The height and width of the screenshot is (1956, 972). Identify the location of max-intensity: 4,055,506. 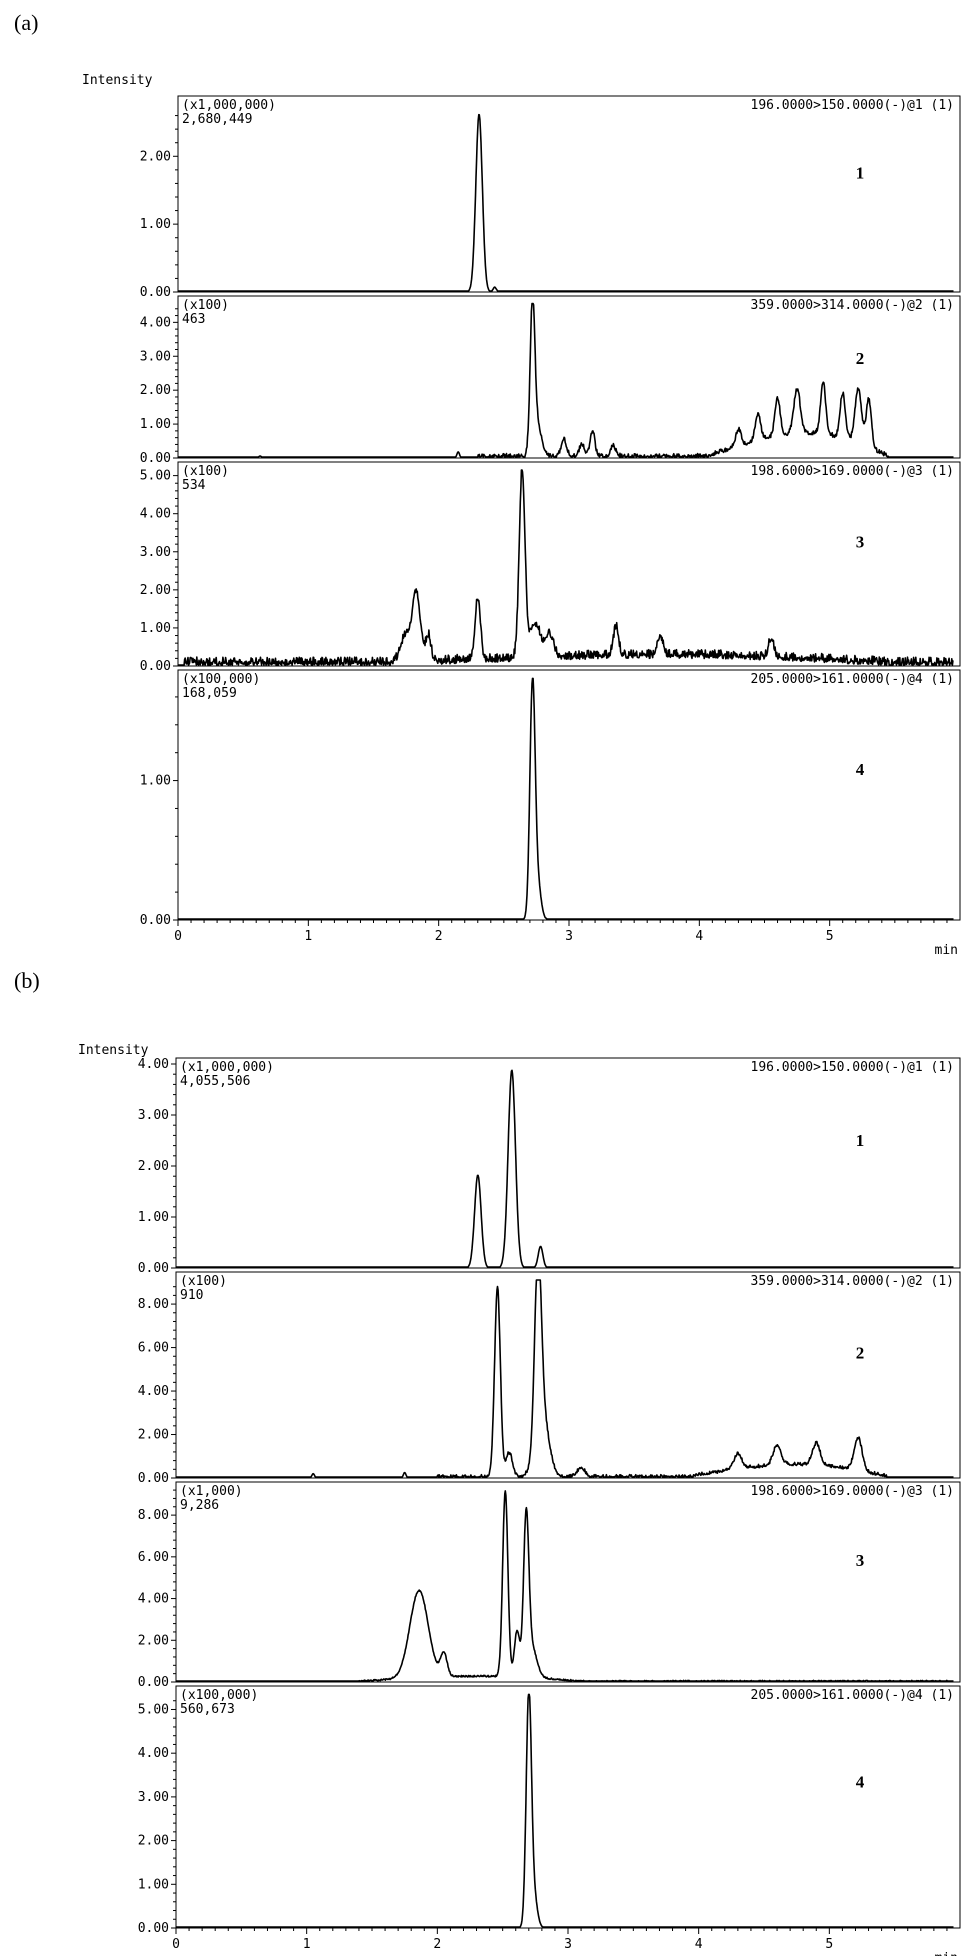
(215, 1081).